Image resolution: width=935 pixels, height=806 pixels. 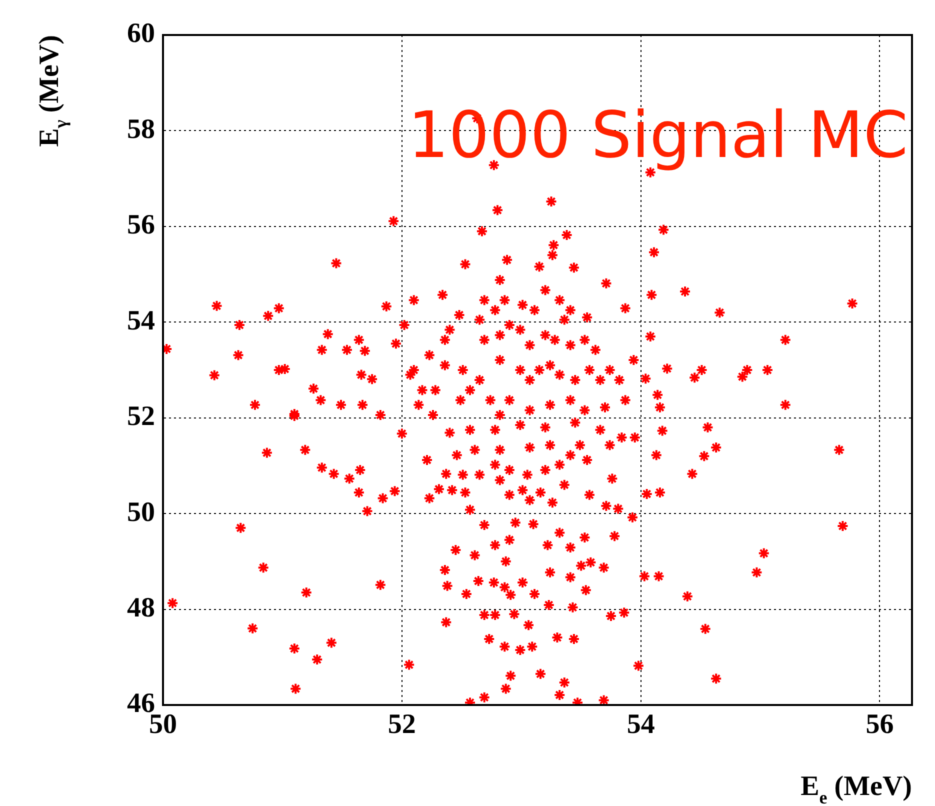 What do you see at coordinates (880, 724) in the screenshot?
I see `x-tick-label: 56` at bounding box center [880, 724].